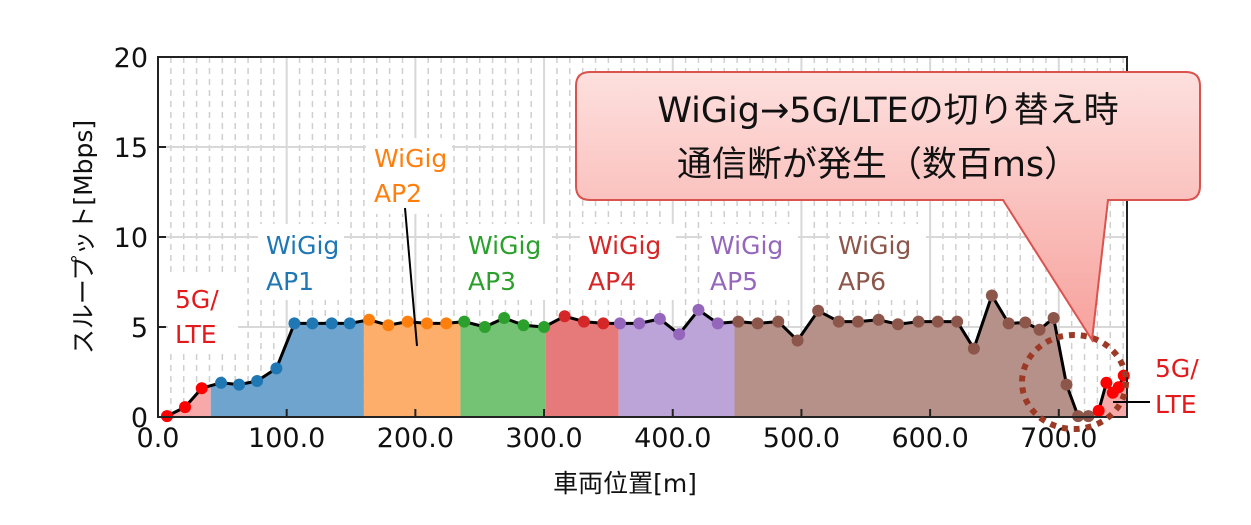  I want to click on label-ap3: WiGig AP3, so click(506, 262).